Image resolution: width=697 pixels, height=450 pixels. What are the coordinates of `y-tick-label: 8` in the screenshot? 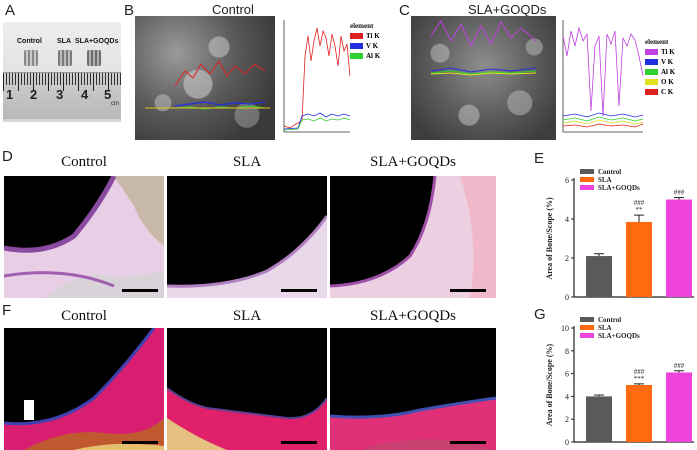 It's located at (567, 351).